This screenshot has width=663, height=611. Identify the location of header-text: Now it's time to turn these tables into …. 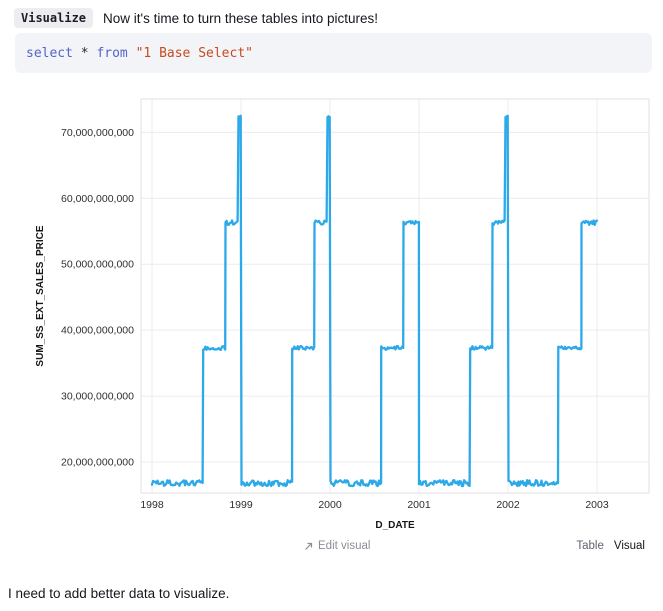
(240, 18).